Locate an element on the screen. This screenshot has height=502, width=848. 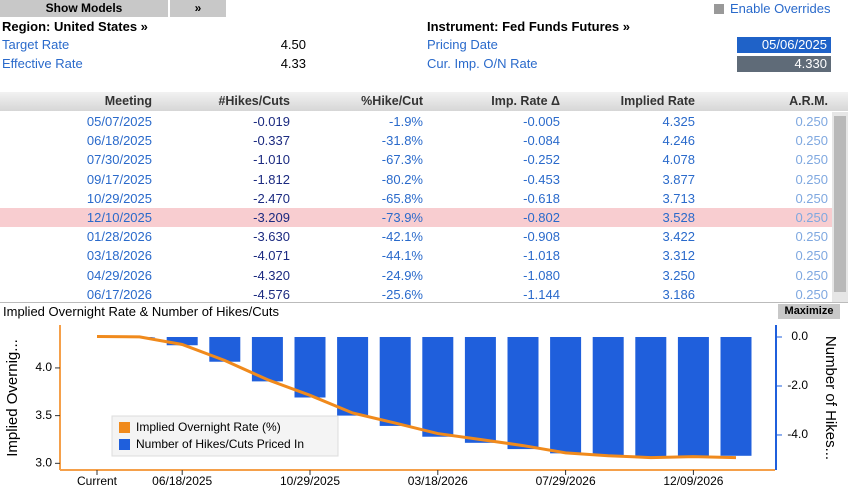
table-cell: -1.018 is located at coordinates (541, 256).